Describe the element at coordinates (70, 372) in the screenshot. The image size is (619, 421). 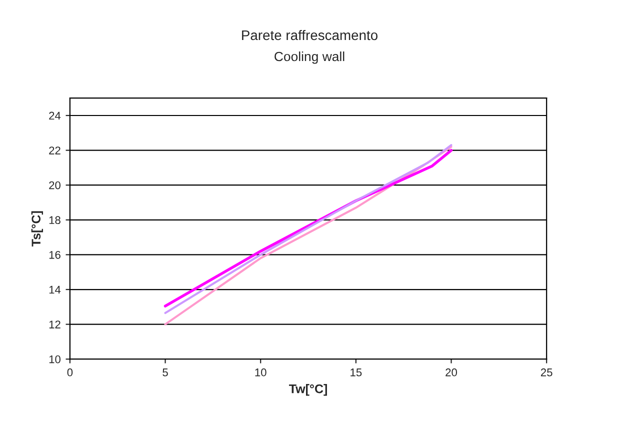
I see `x-tick-label: 0` at that location.